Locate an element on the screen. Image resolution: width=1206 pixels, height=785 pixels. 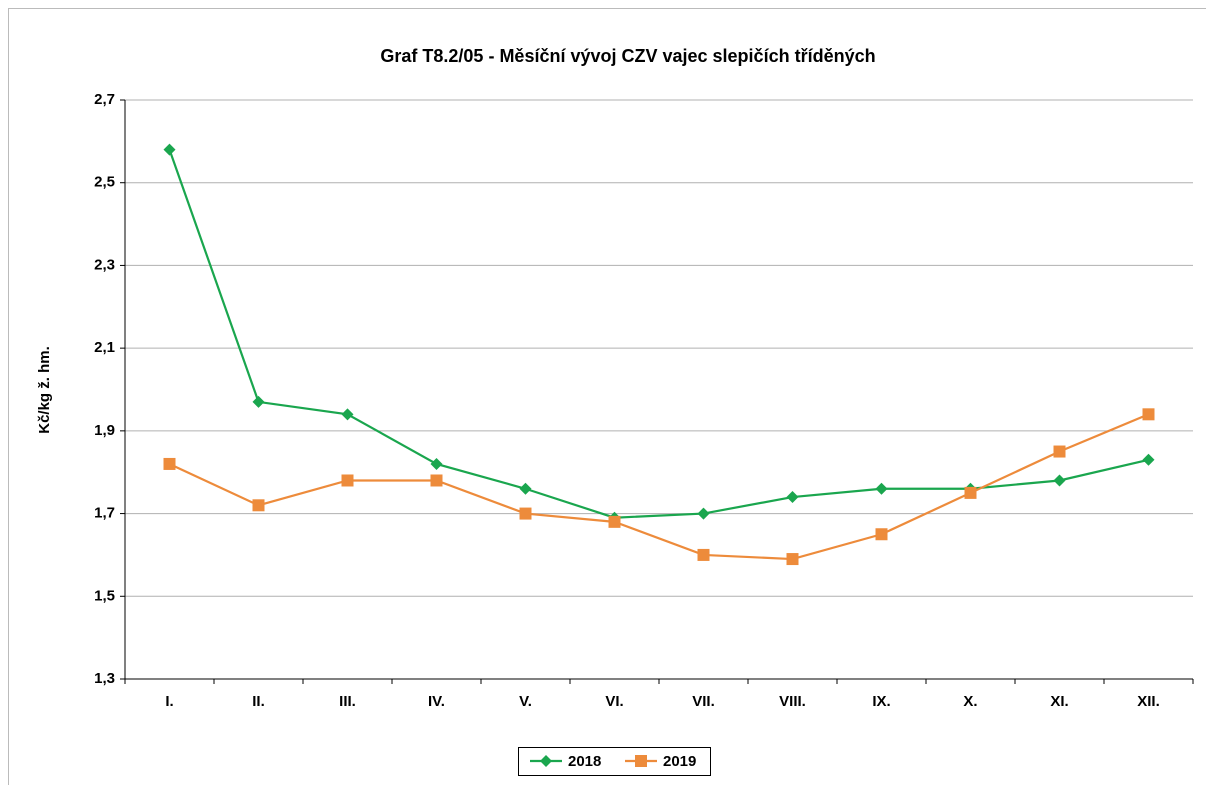
x-tick-label: VIII. is located at coordinates (792, 701).